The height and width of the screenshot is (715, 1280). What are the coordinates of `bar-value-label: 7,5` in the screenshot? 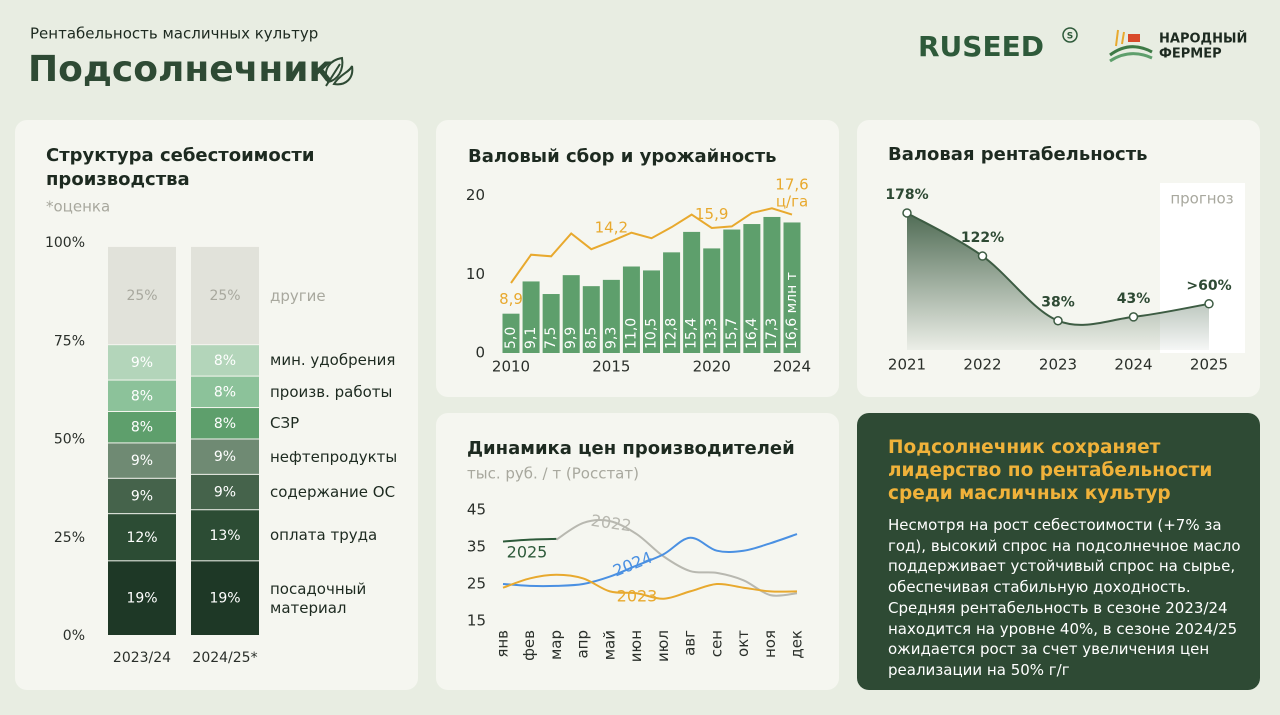 It's located at (551, 338).